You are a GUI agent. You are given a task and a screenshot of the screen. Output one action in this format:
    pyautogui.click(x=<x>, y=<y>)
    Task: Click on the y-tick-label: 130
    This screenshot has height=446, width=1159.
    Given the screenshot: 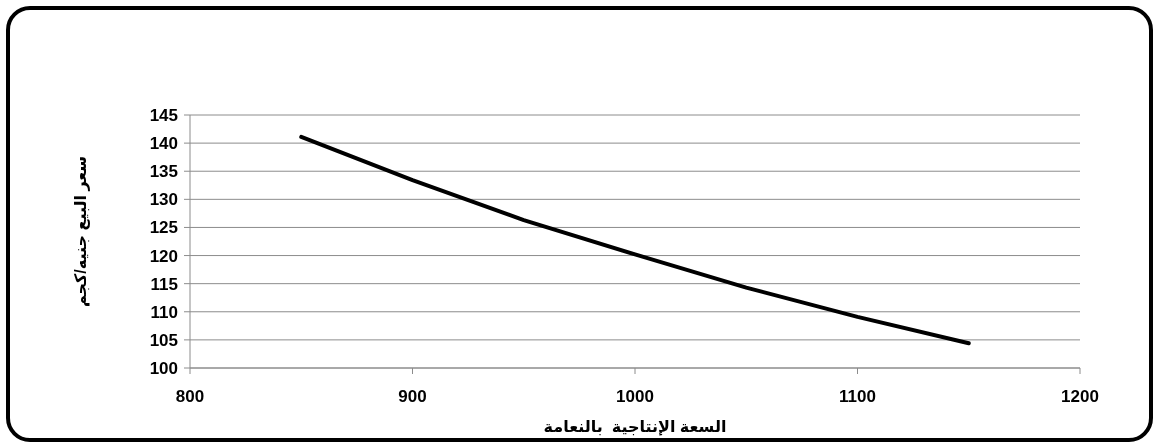 What is the action you would take?
    pyautogui.click(x=163, y=200)
    